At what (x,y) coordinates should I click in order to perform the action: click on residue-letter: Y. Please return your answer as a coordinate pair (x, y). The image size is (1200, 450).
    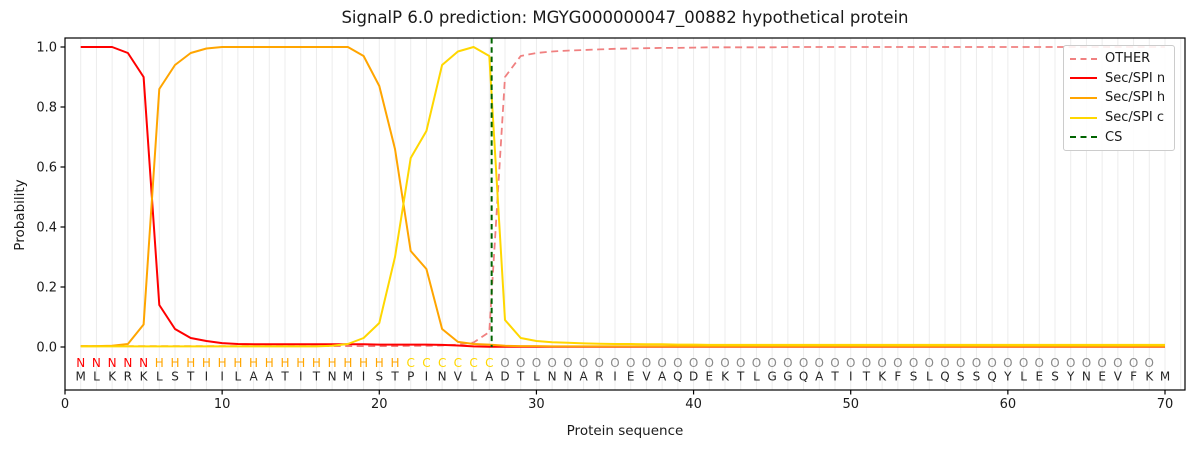
    Looking at the image, I should click on (1007, 377).